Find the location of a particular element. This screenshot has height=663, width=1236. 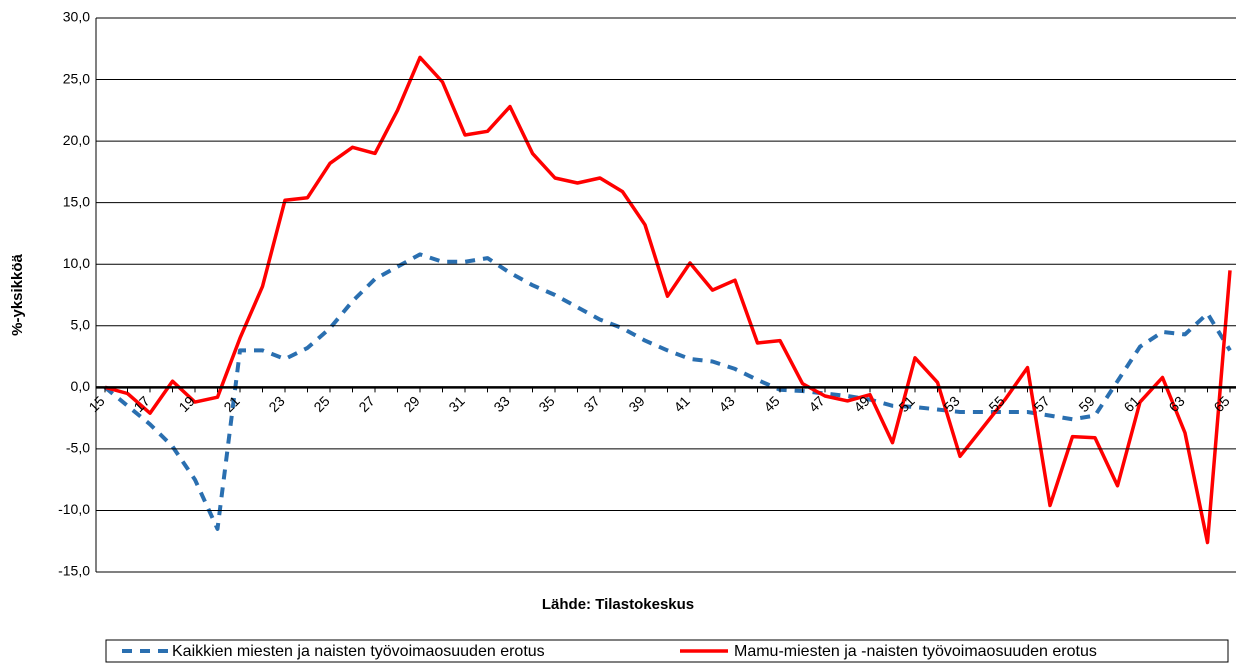

y-tick-label: 0,0 is located at coordinates (81, 386).